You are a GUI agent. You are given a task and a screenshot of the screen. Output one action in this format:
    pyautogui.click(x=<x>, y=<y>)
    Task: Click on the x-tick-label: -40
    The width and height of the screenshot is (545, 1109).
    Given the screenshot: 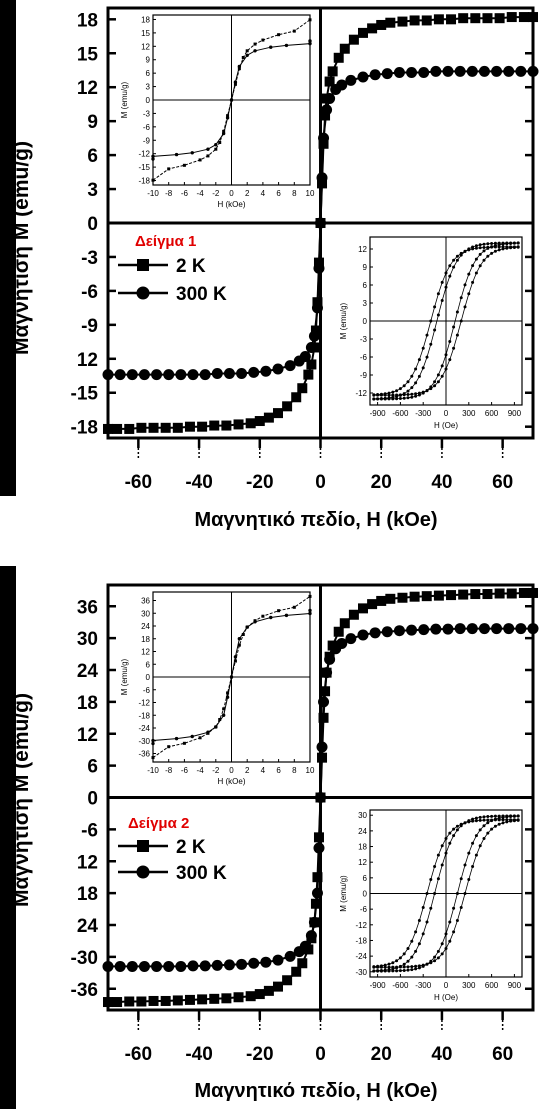 What is the action you would take?
    pyautogui.click(x=198, y=482)
    